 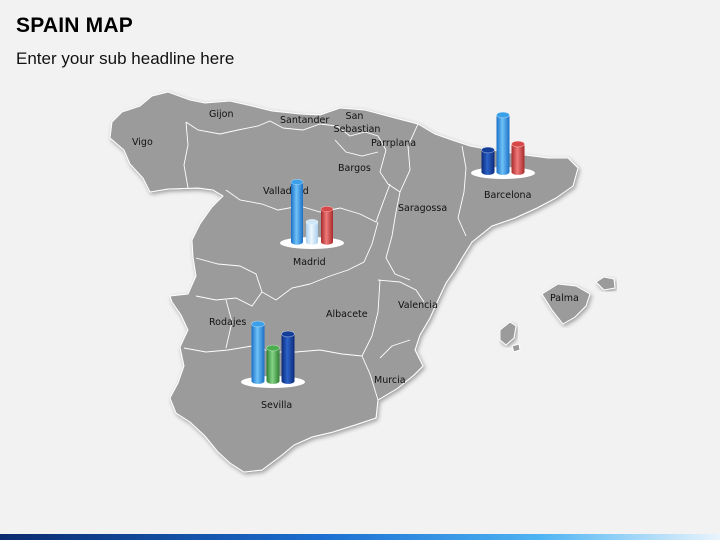 I want to click on island-menorca, so click(x=605, y=283).